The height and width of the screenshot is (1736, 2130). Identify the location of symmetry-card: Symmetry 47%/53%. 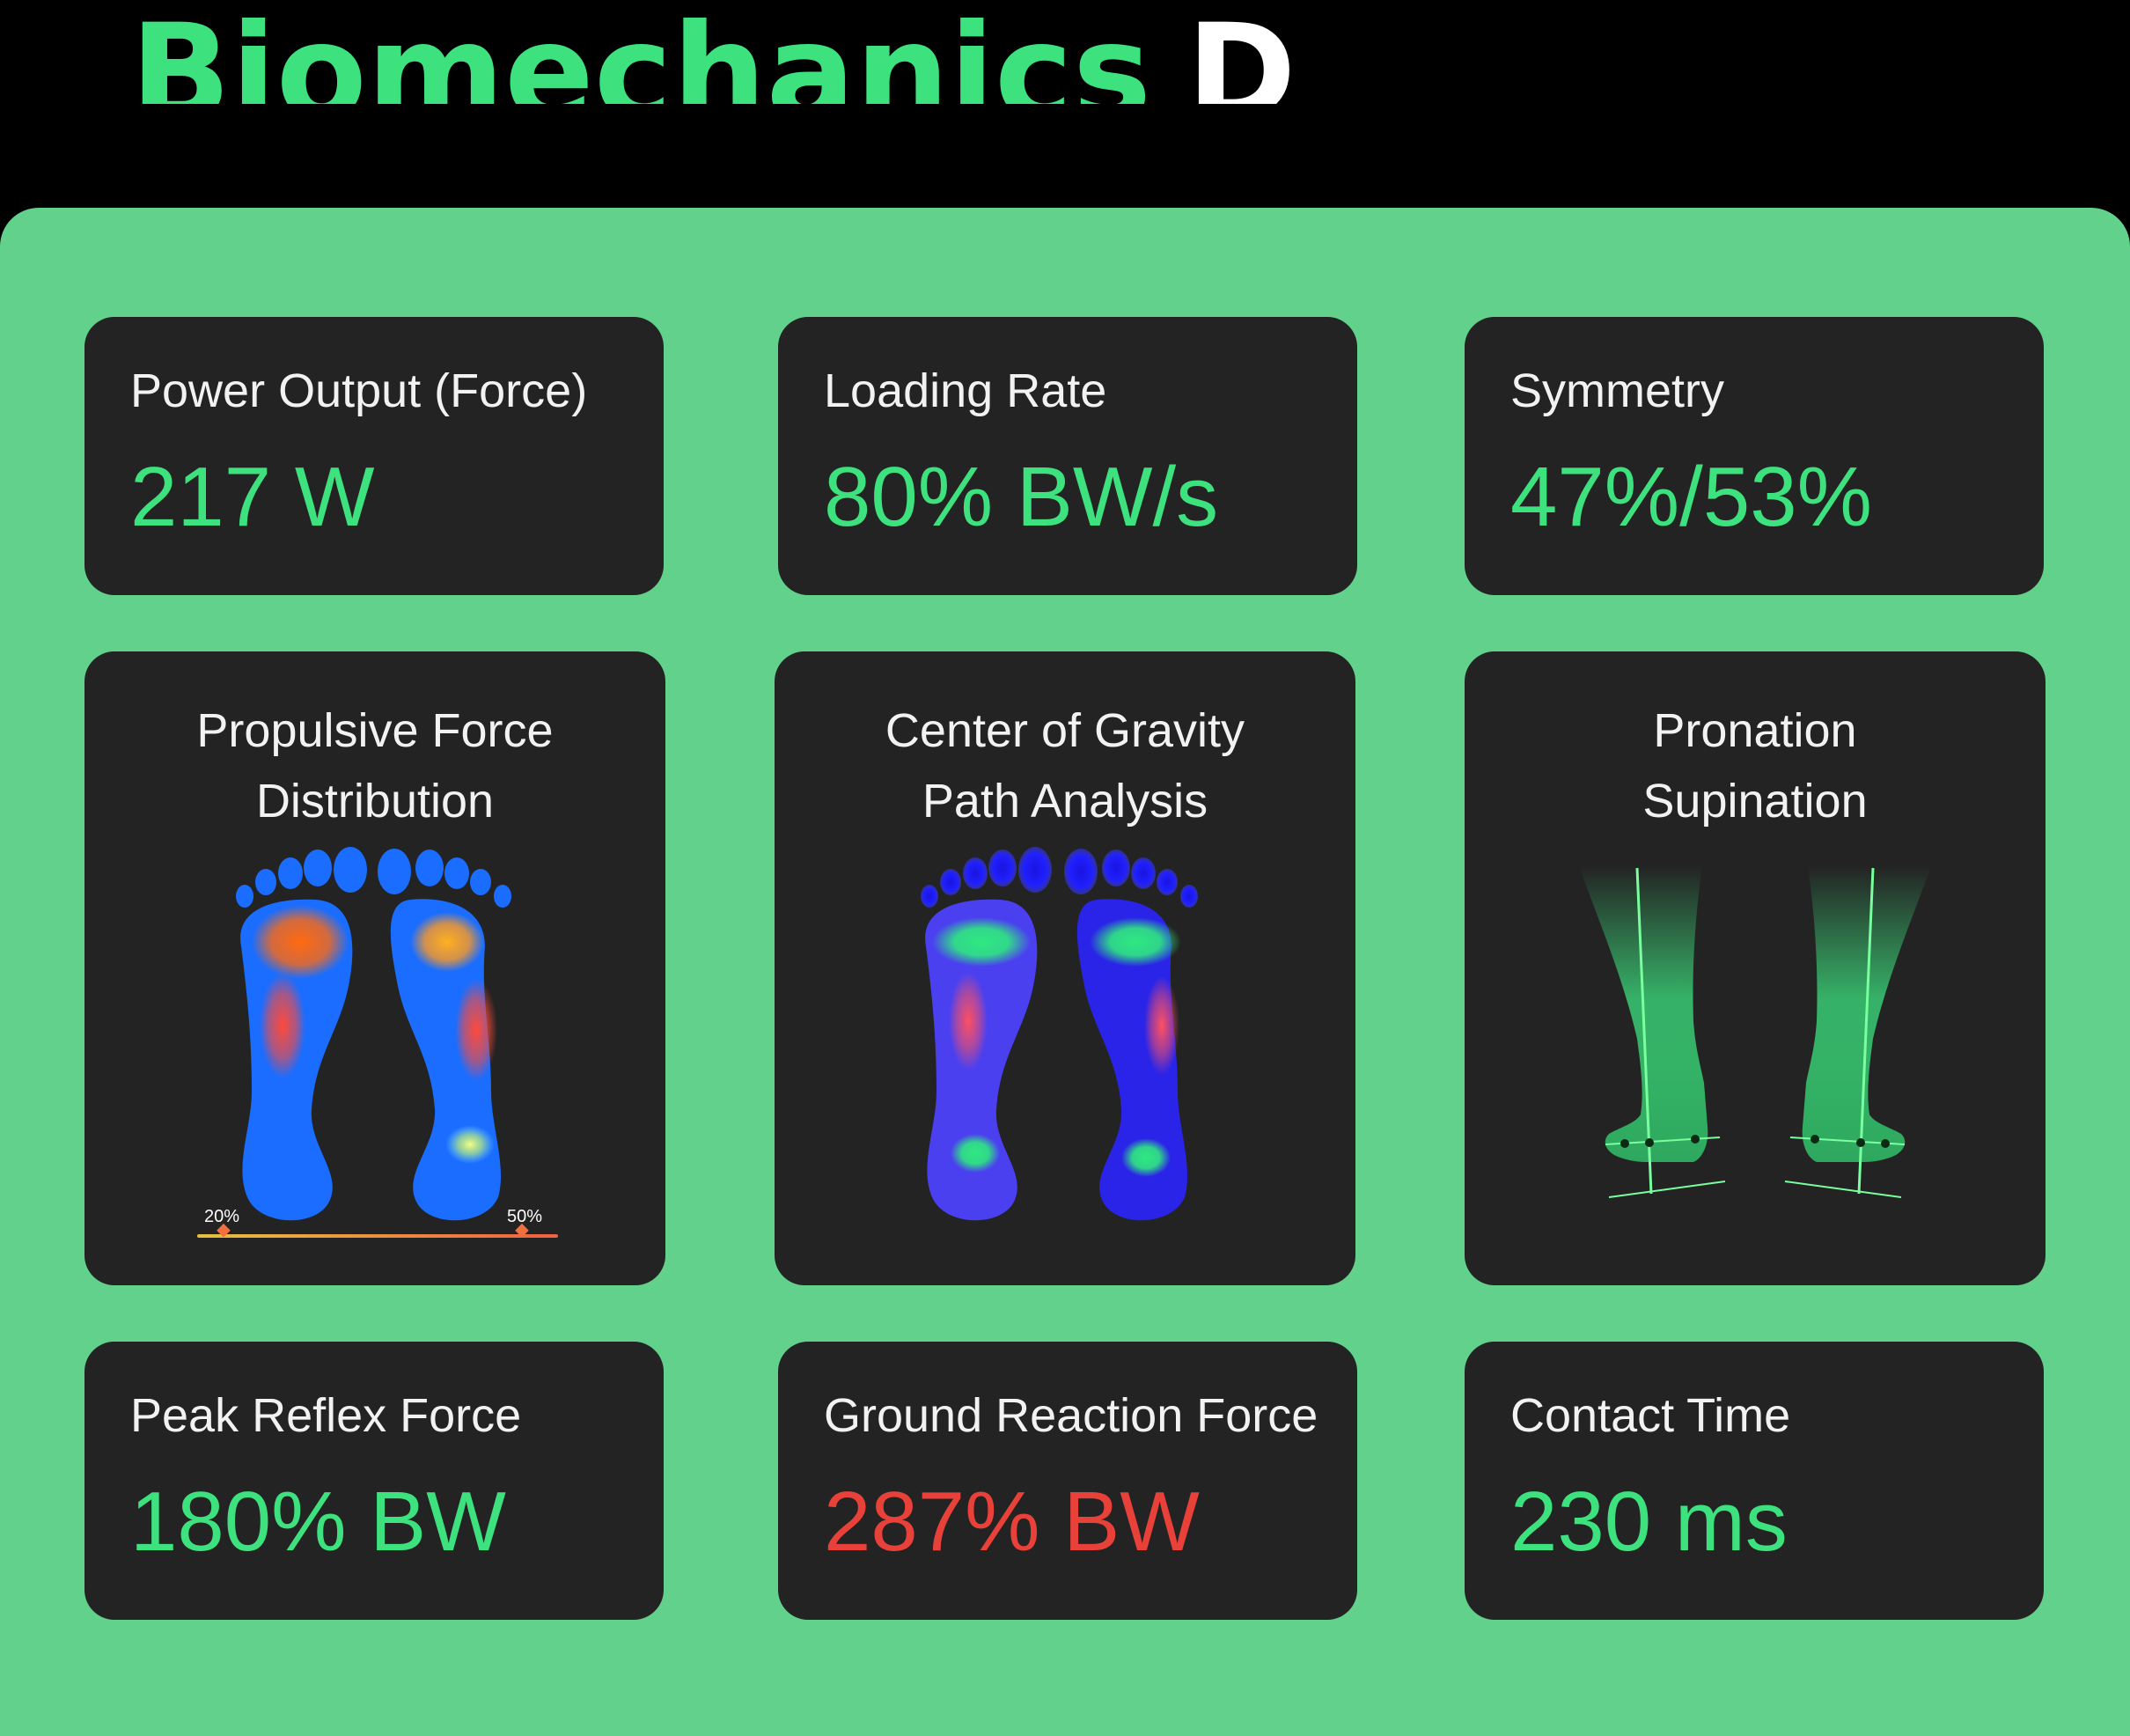
(1754, 456).